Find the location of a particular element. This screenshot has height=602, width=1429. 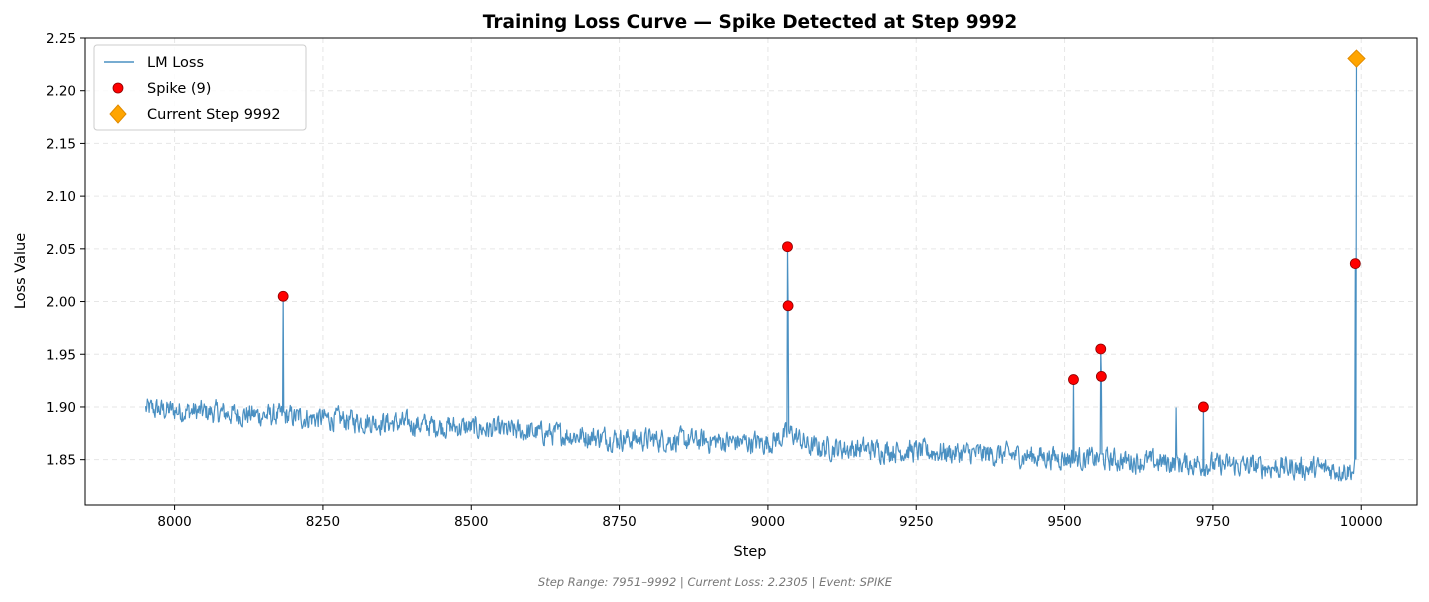

x-axis-title: Step is located at coordinates (749, 552).